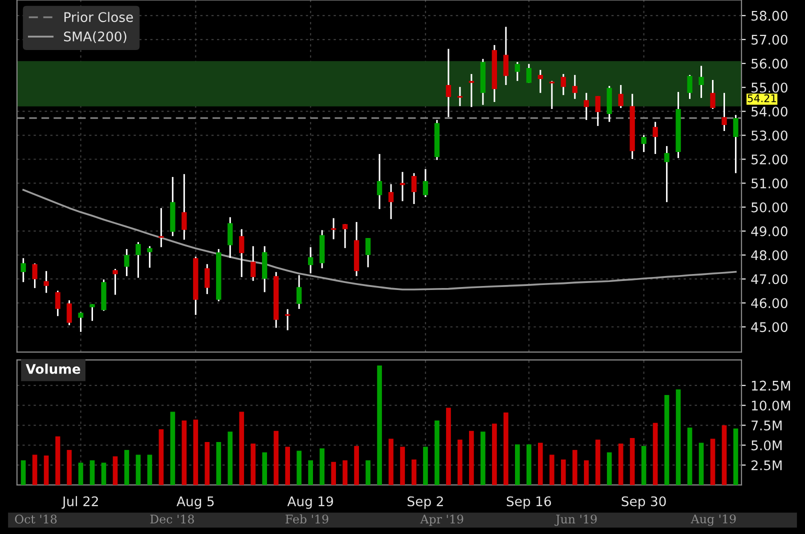  I want to click on y-tick-label: 12.5M, so click(771, 385).